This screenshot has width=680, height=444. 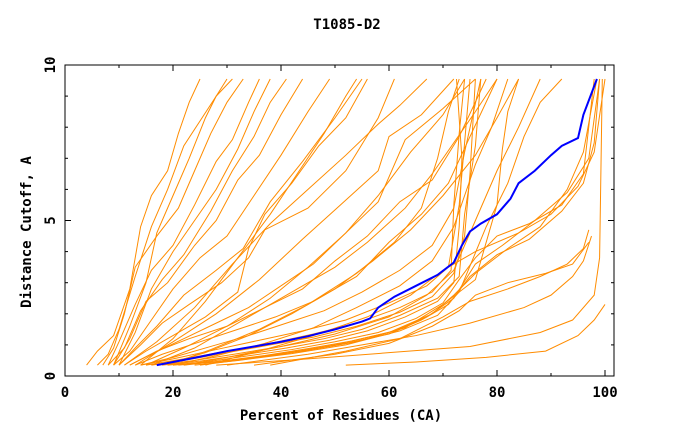 What do you see at coordinates (65, 393) in the screenshot?
I see `x-tick-label: 0` at bounding box center [65, 393].